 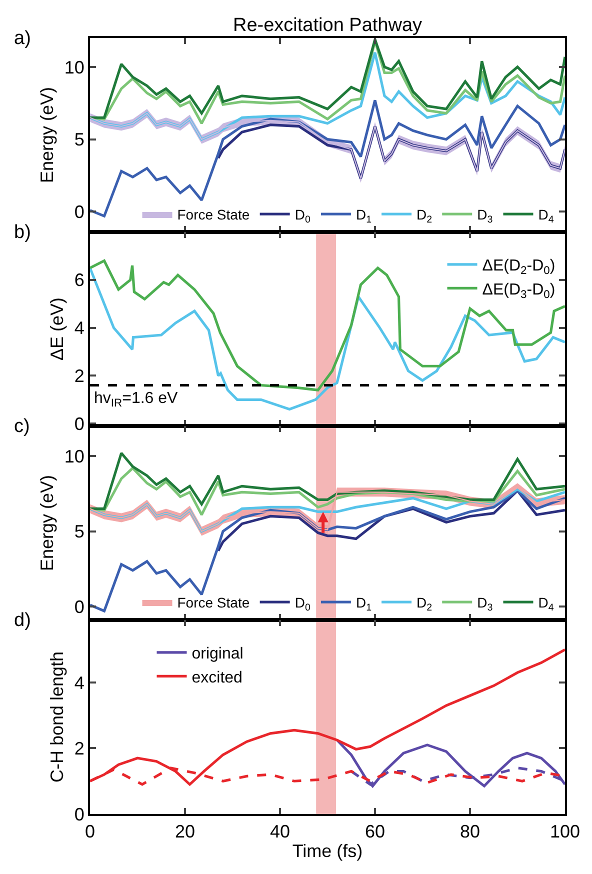 What do you see at coordinates (218, 654) in the screenshot?
I see `legend-label: original` at bounding box center [218, 654].